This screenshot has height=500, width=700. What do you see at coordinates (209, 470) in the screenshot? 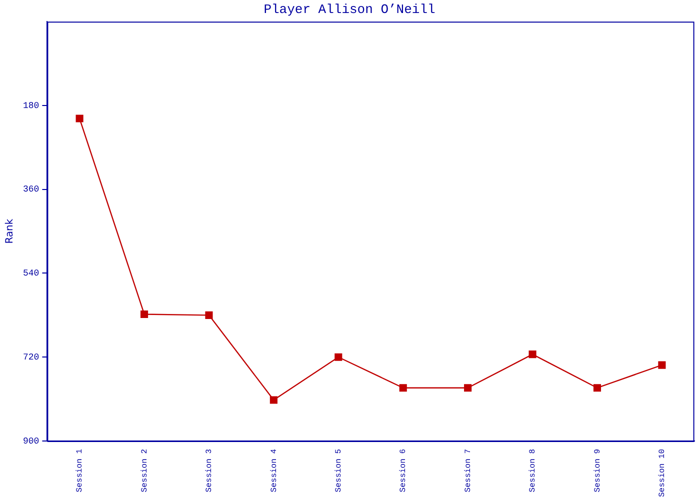
I see `x-tick-label: Session 3` at bounding box center [209, 470].